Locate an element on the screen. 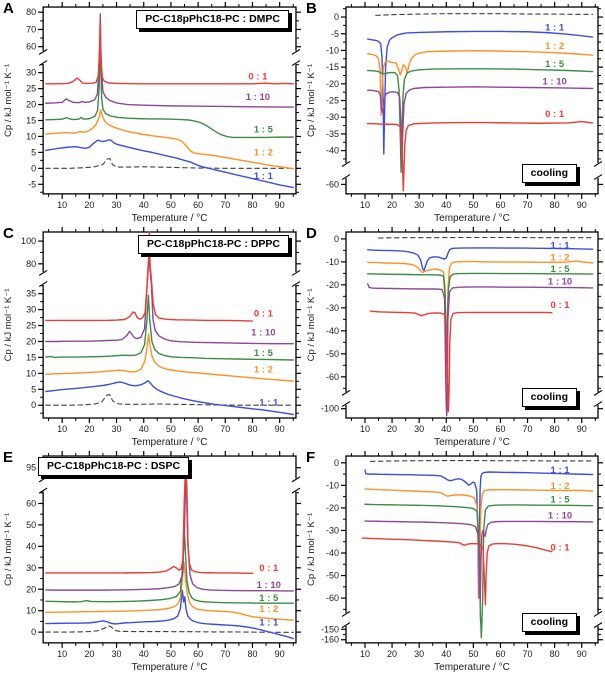  panel-letter-a: A is located at coordinates (8, 8).